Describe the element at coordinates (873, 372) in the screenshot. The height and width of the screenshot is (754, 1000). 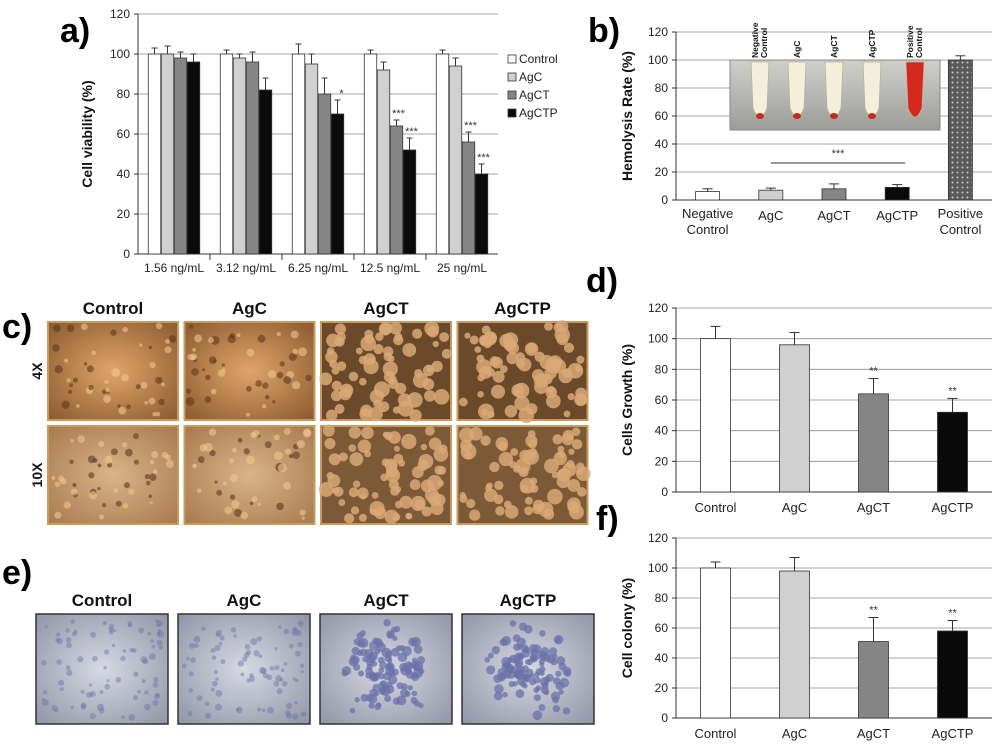
I see `significance-marker: **` at that location.